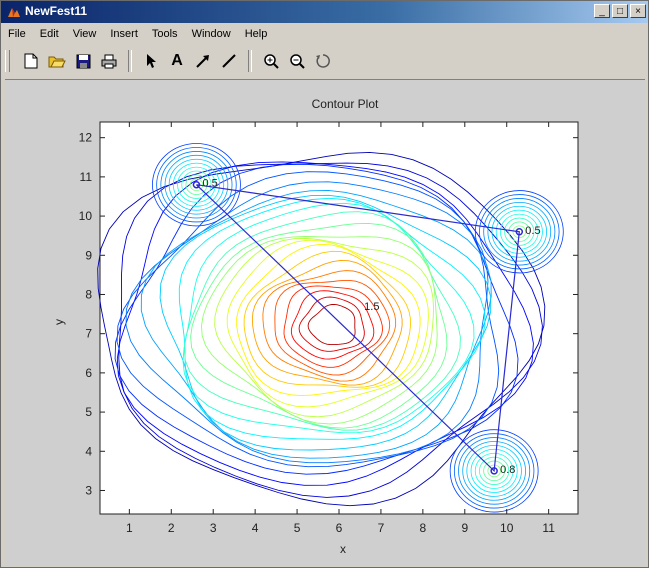  I want to click on x-tick-label: 4, so click(255, 528).